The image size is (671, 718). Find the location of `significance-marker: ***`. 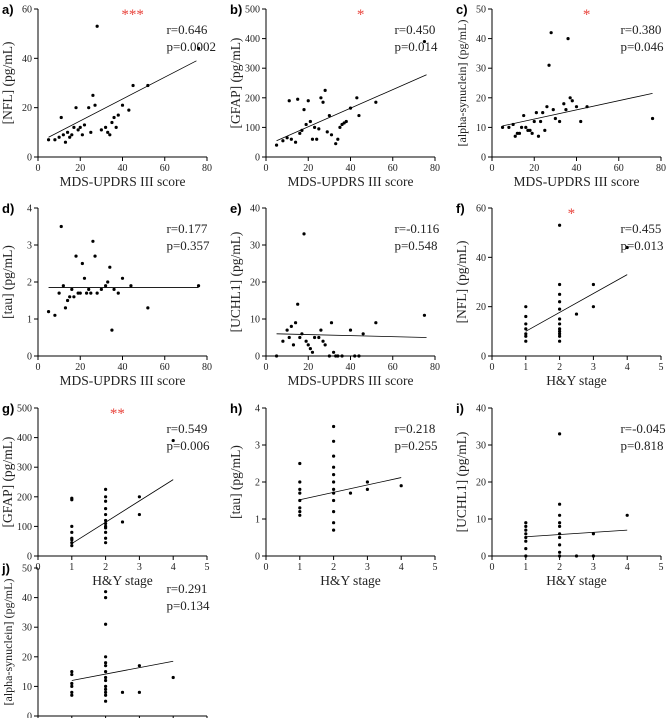

significance-marker: *** is located at coordinates (132, 15).